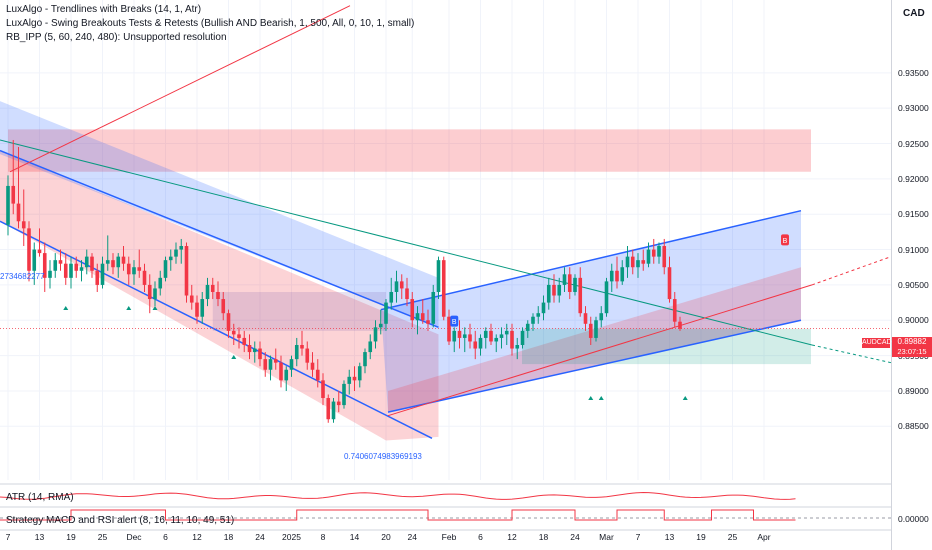  I want to click on sell-marker, so click(785, 240).